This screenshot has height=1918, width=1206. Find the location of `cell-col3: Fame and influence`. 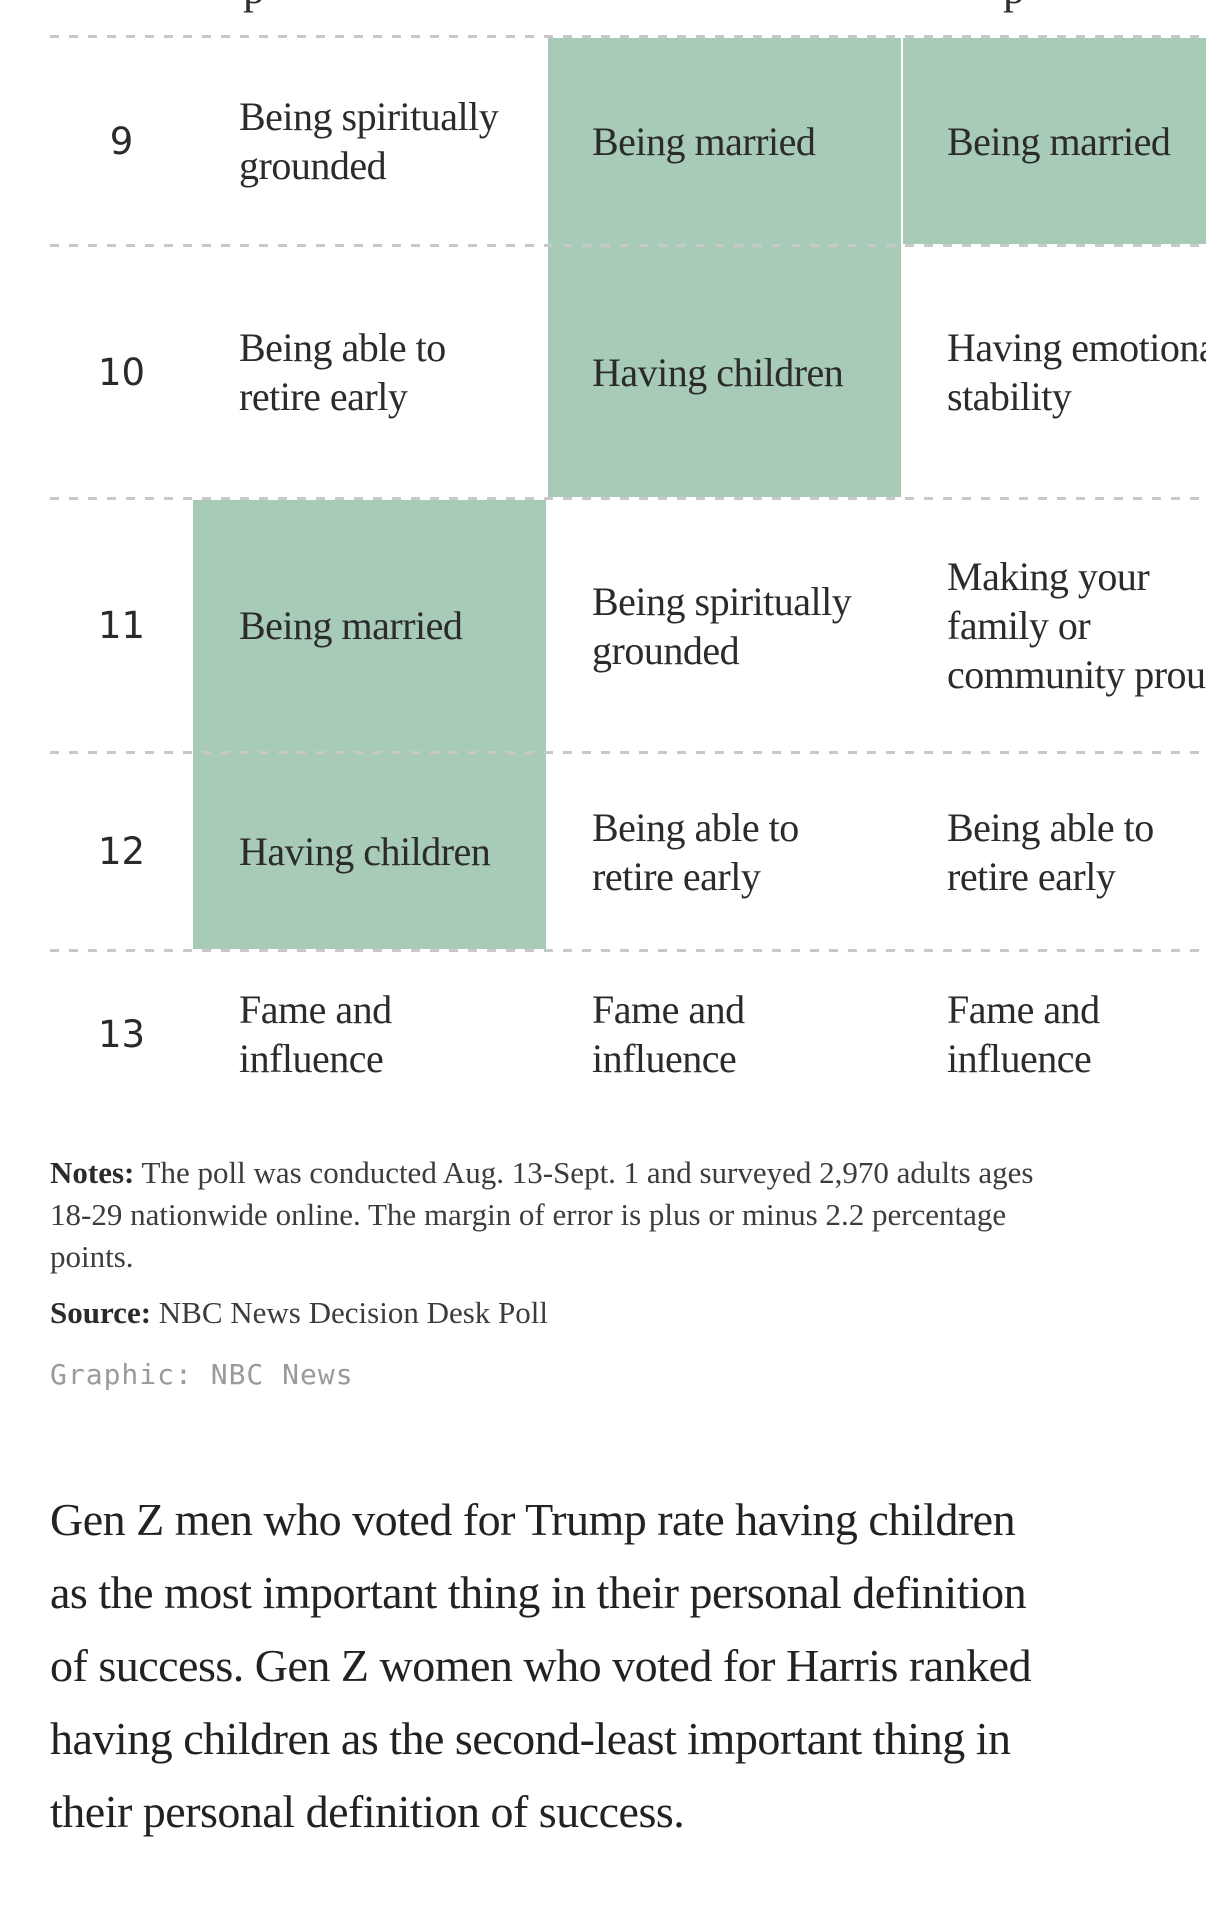

cell-col3: Fame and influence is located at coordinates (1053, 1034).